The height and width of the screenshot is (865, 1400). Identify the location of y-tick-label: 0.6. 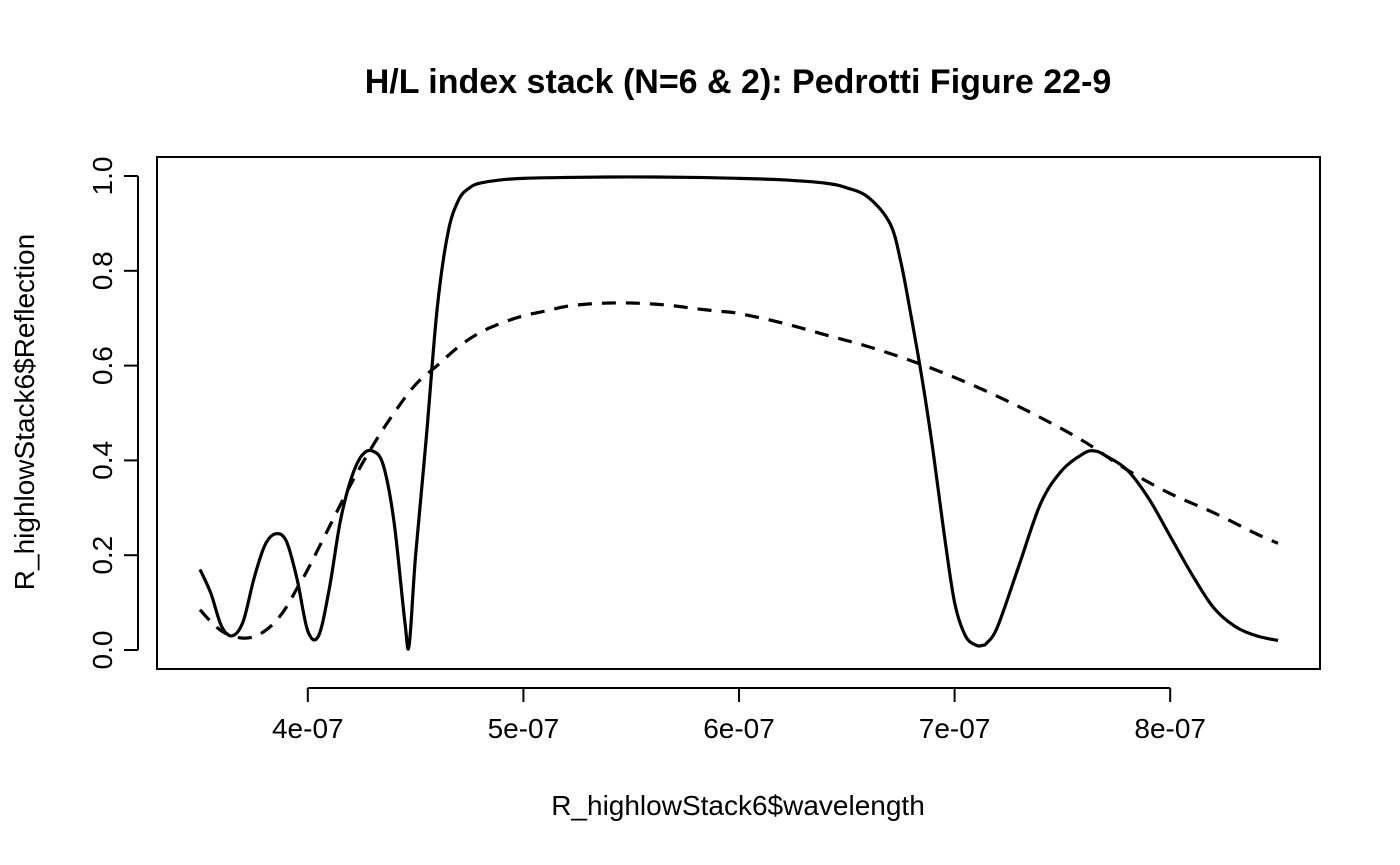
(102, 365).